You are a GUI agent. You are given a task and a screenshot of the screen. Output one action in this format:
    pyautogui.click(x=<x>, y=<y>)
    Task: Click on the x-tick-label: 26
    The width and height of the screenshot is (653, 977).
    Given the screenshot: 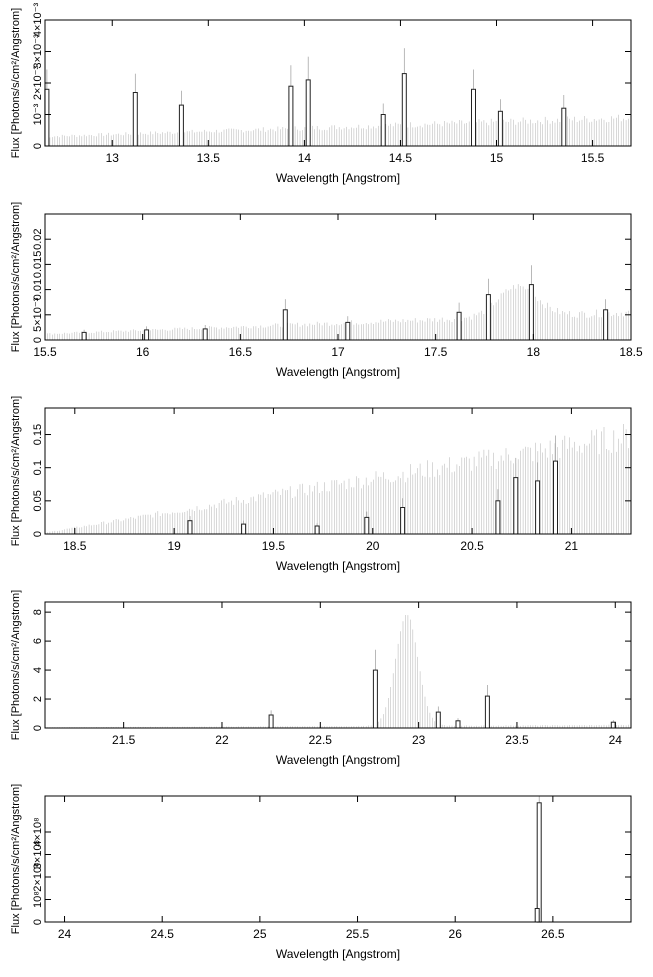 What is the action you would take?
    pyautogui.click(x=456, y=934)
    